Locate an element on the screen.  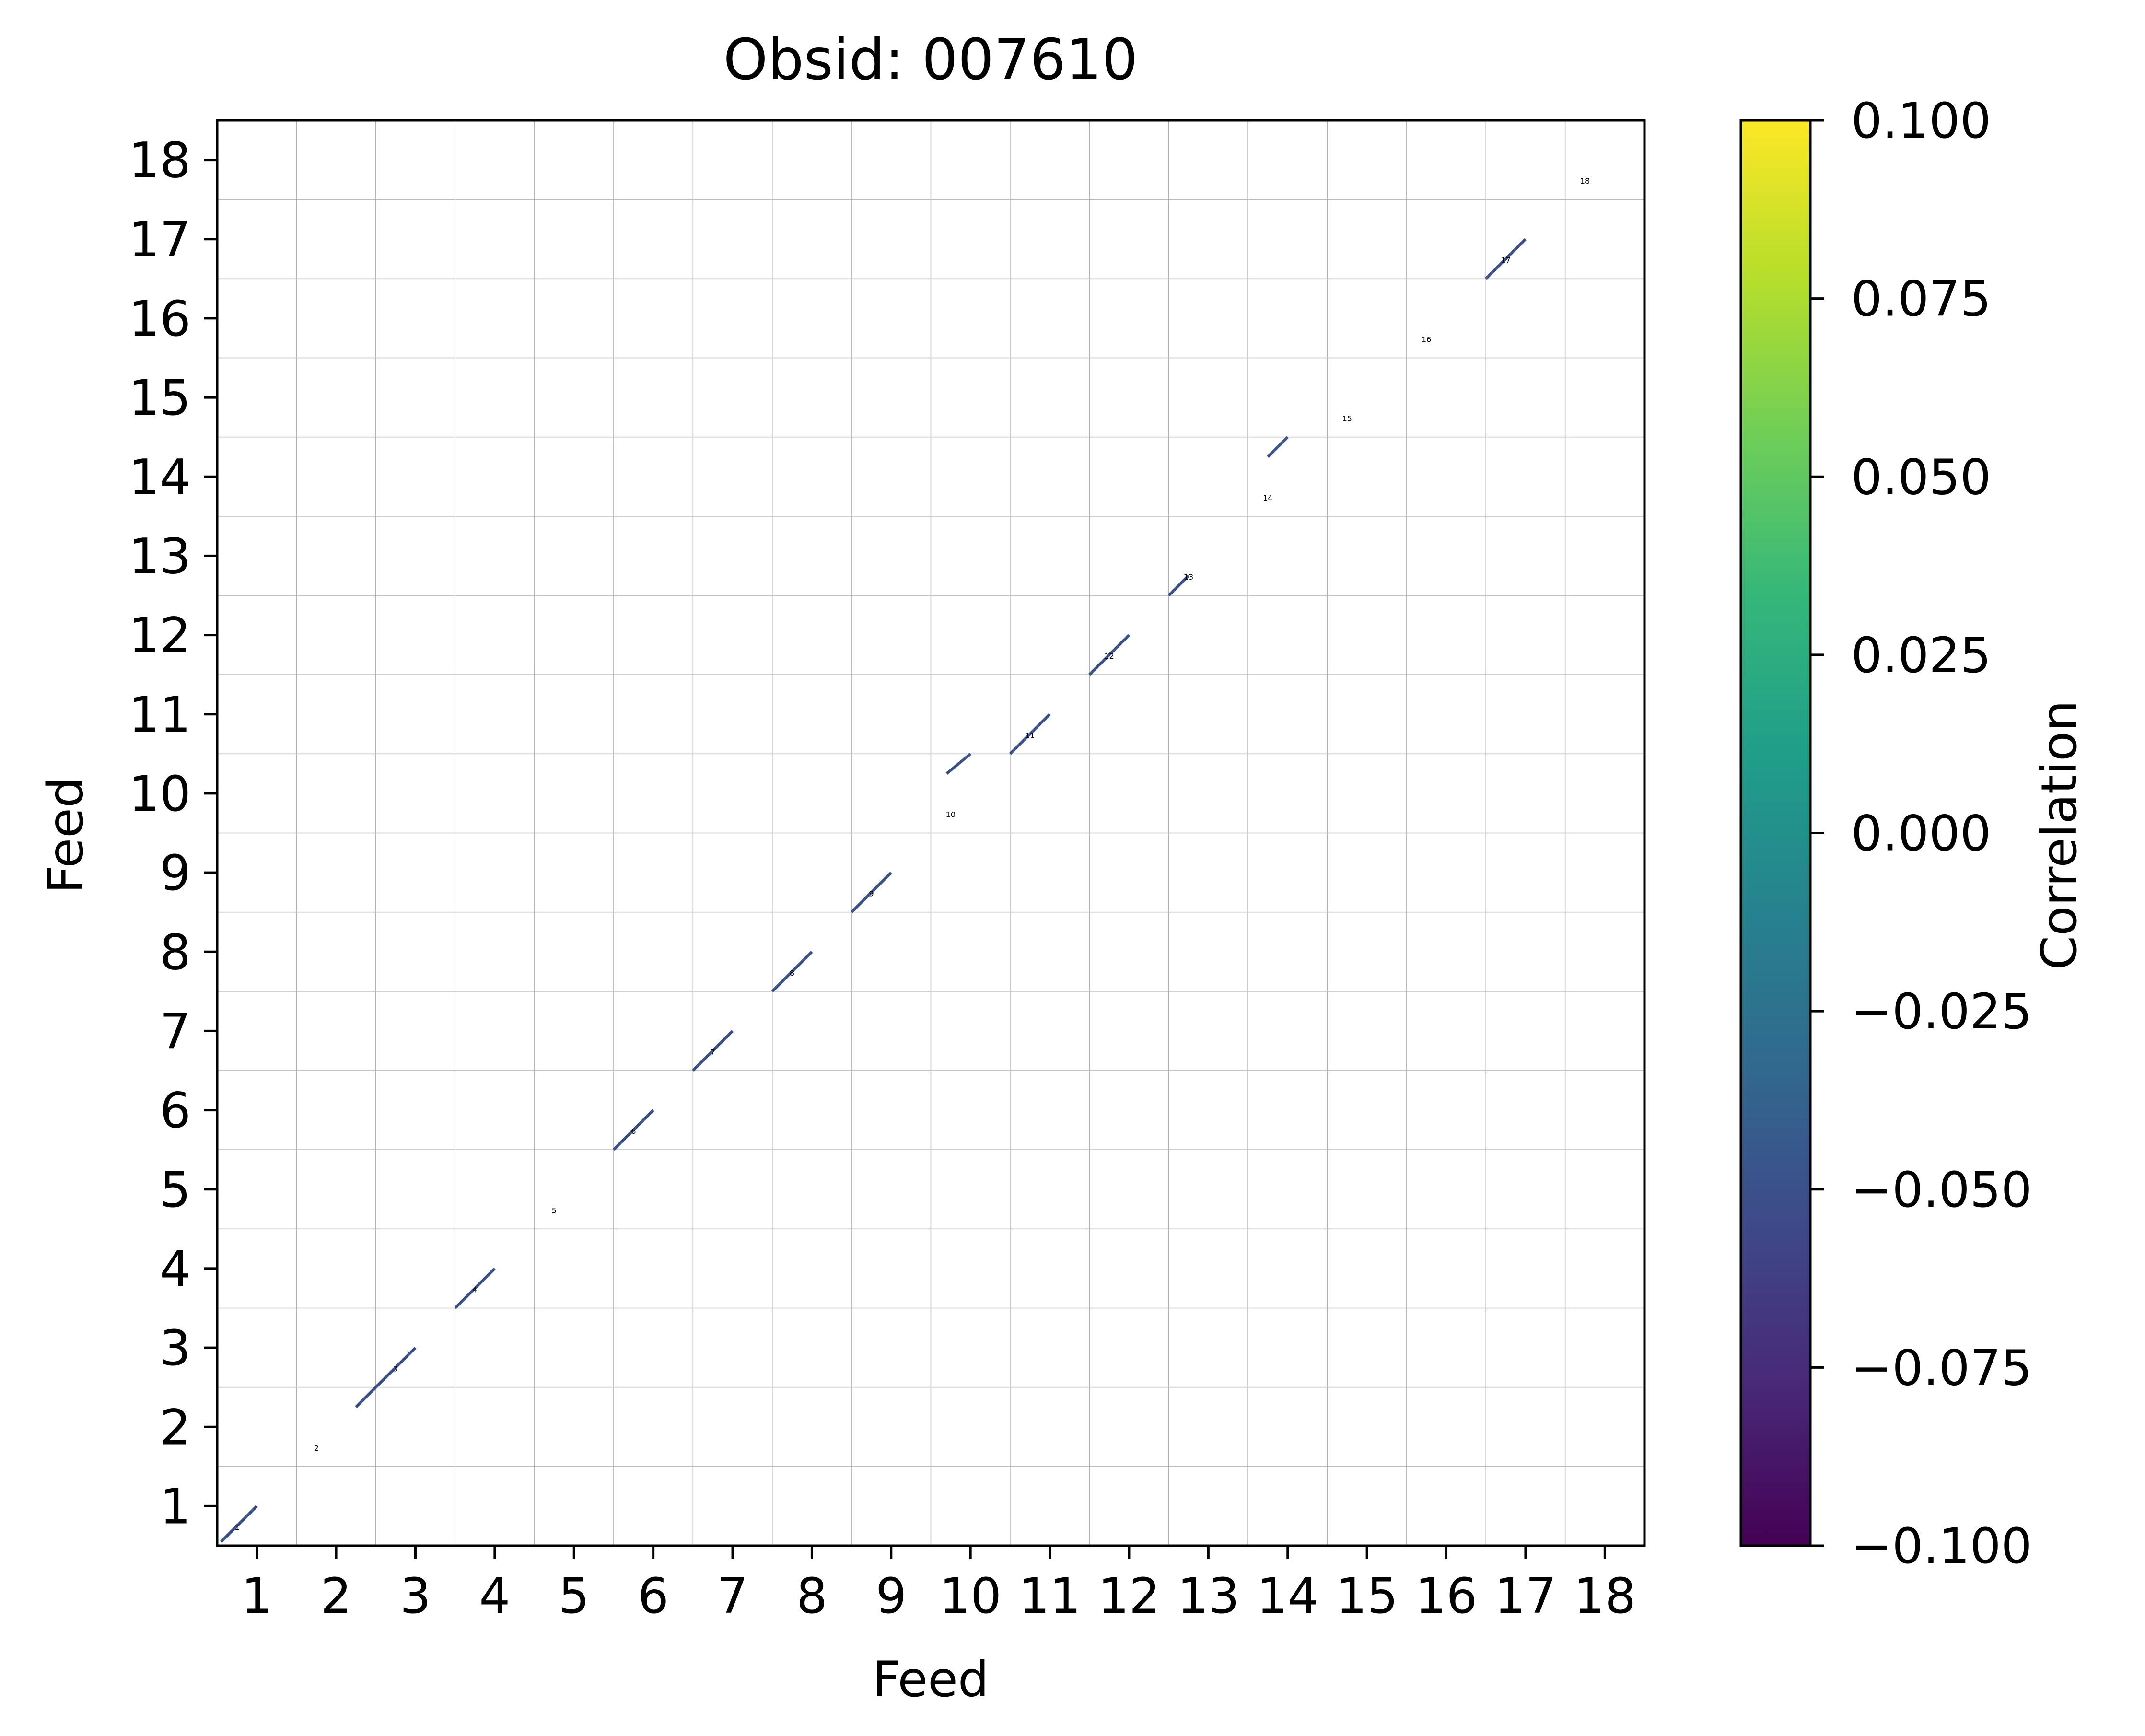
y-tick-label: 3 is located at coordinates (175, 1348).